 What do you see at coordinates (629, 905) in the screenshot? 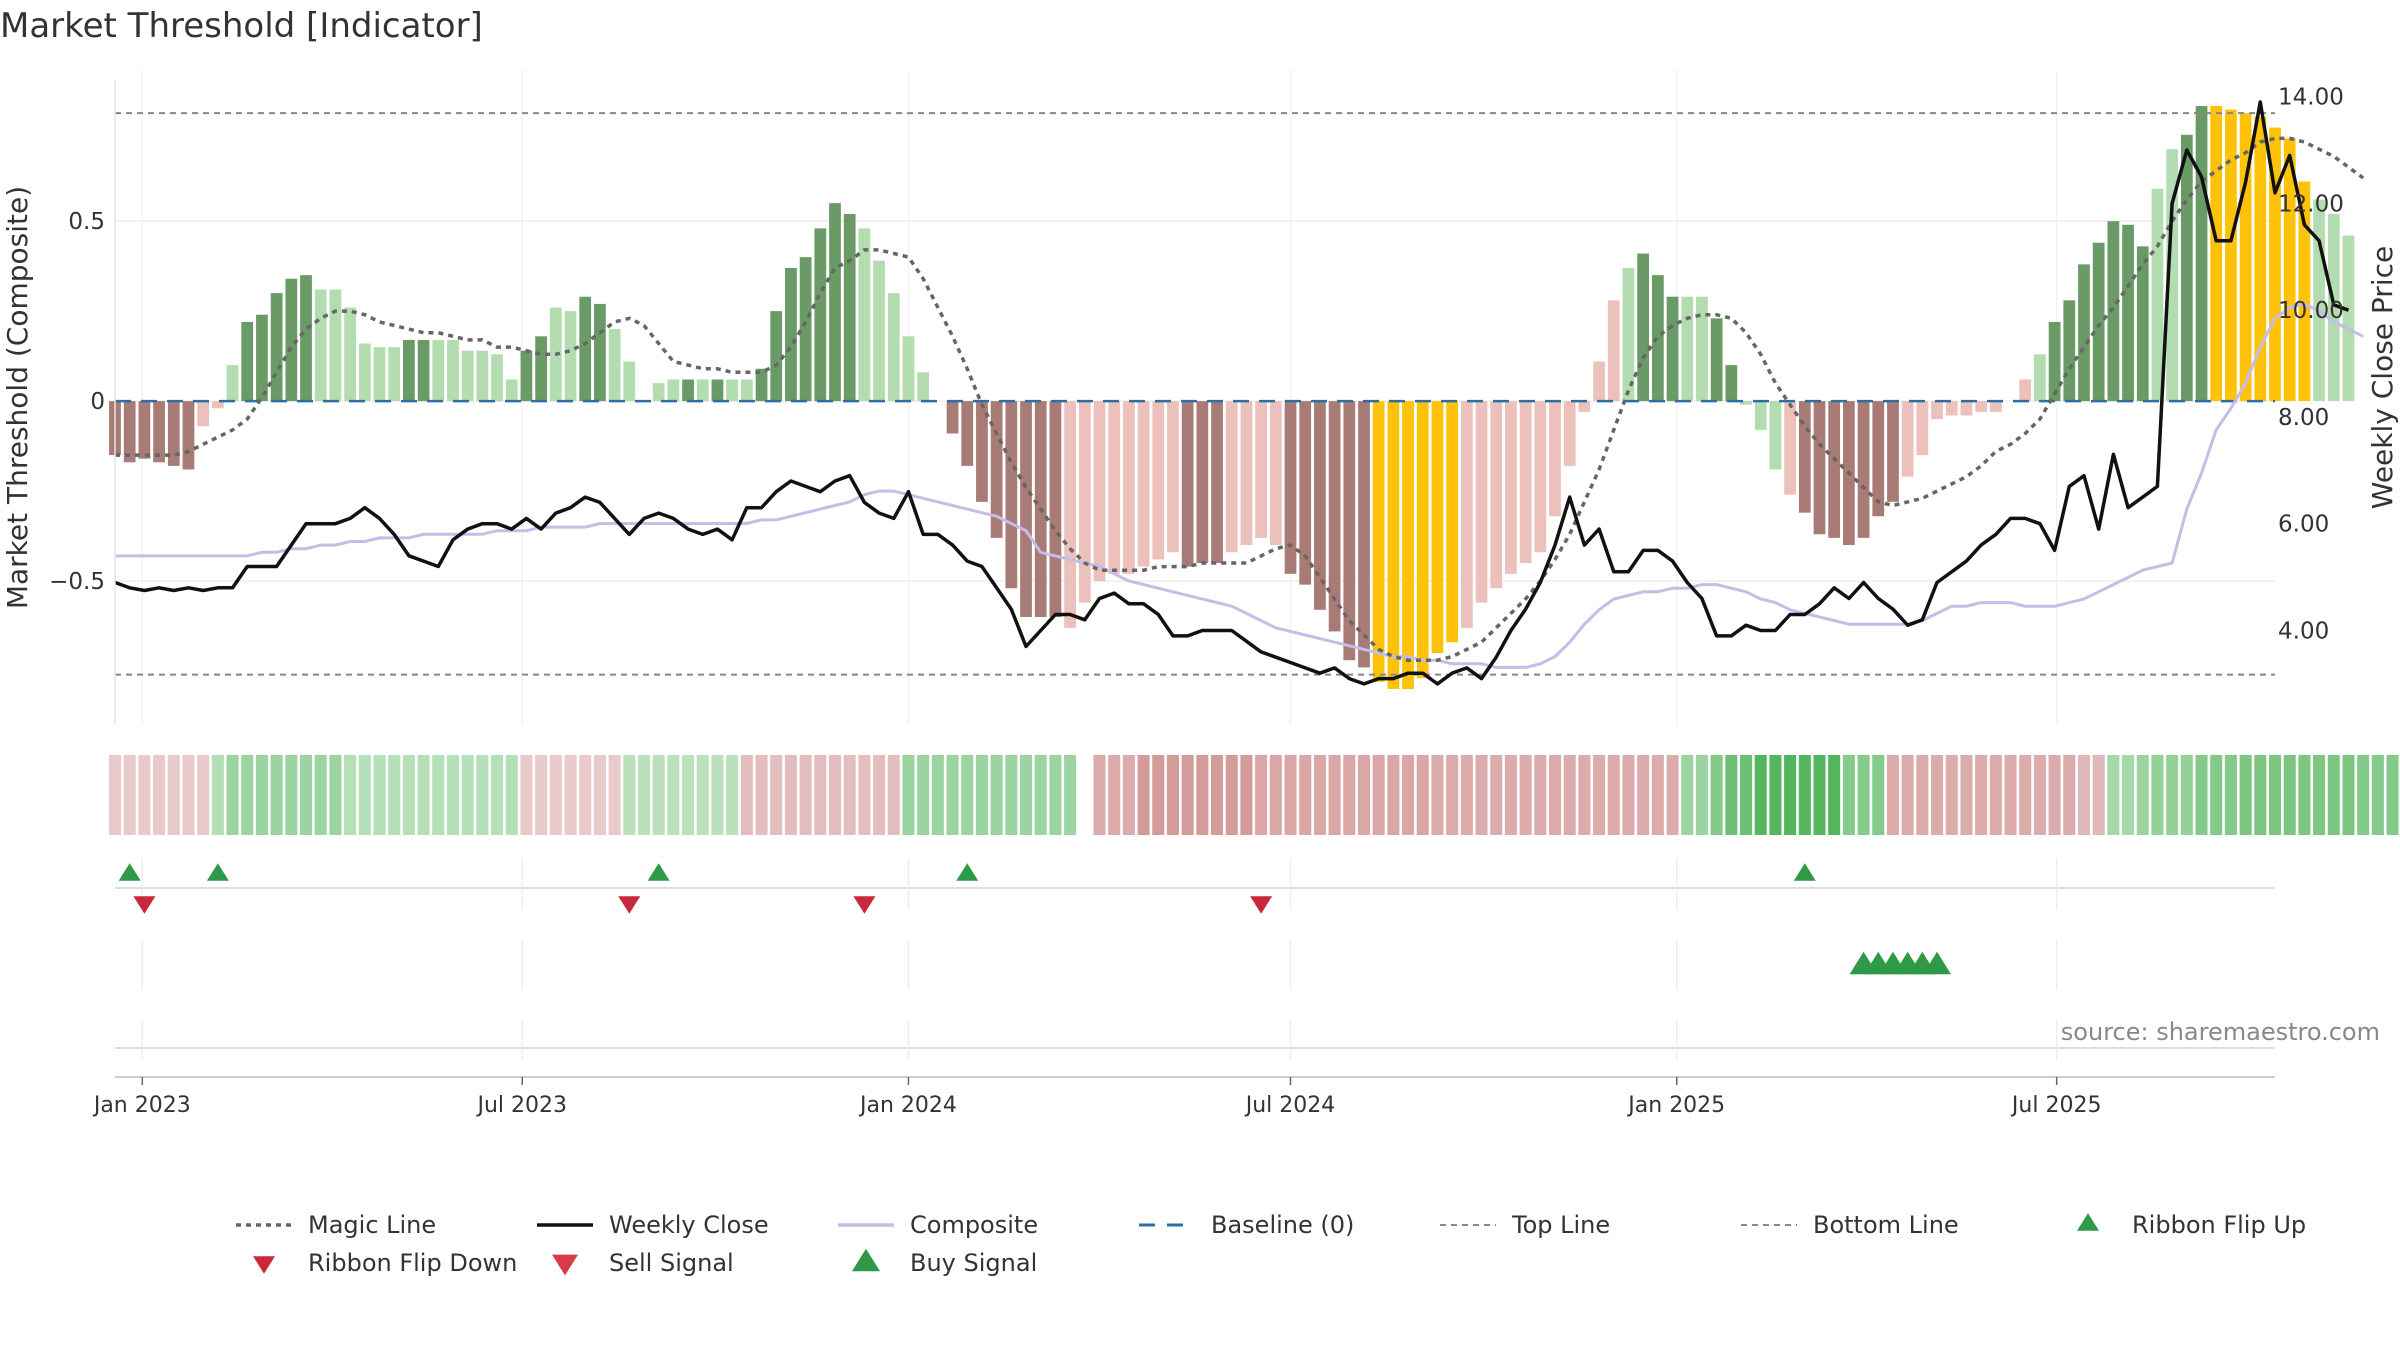
I see `ribbon-flip-down-marker` at bounding box center [629, 905].